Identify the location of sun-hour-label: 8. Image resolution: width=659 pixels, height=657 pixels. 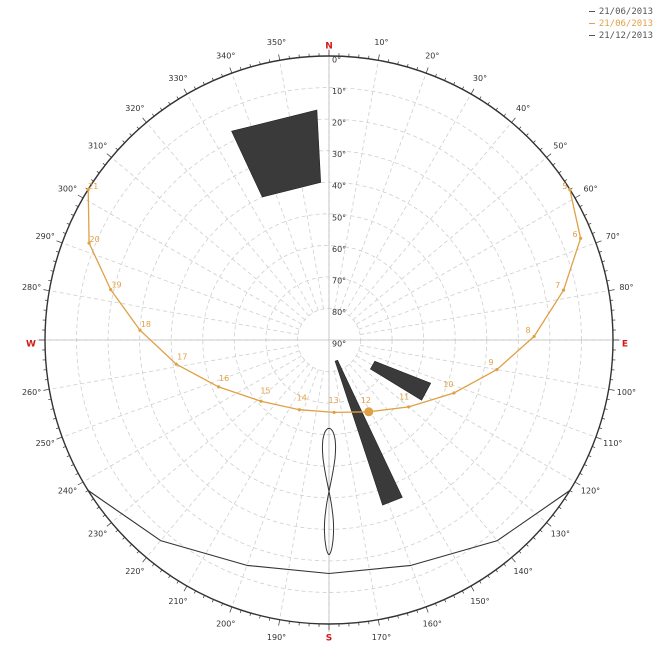
(528, 330).